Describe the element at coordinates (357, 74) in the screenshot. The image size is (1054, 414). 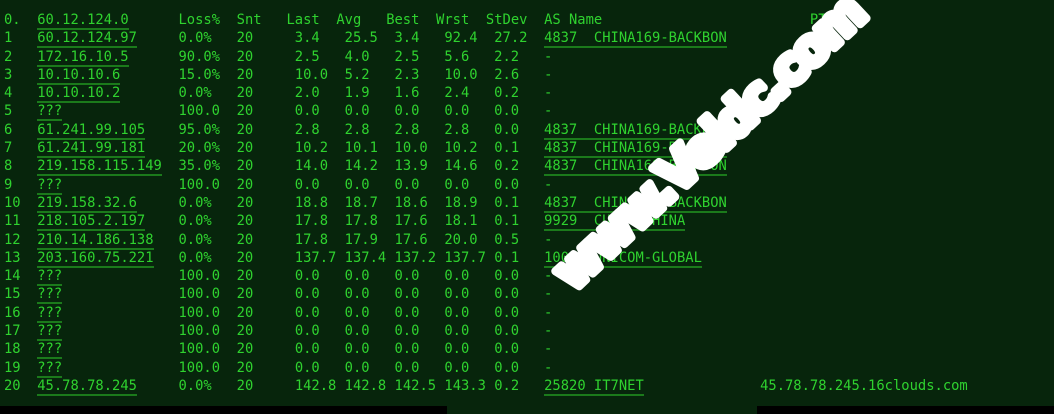
I see `avg-value: 5.2` at that location.